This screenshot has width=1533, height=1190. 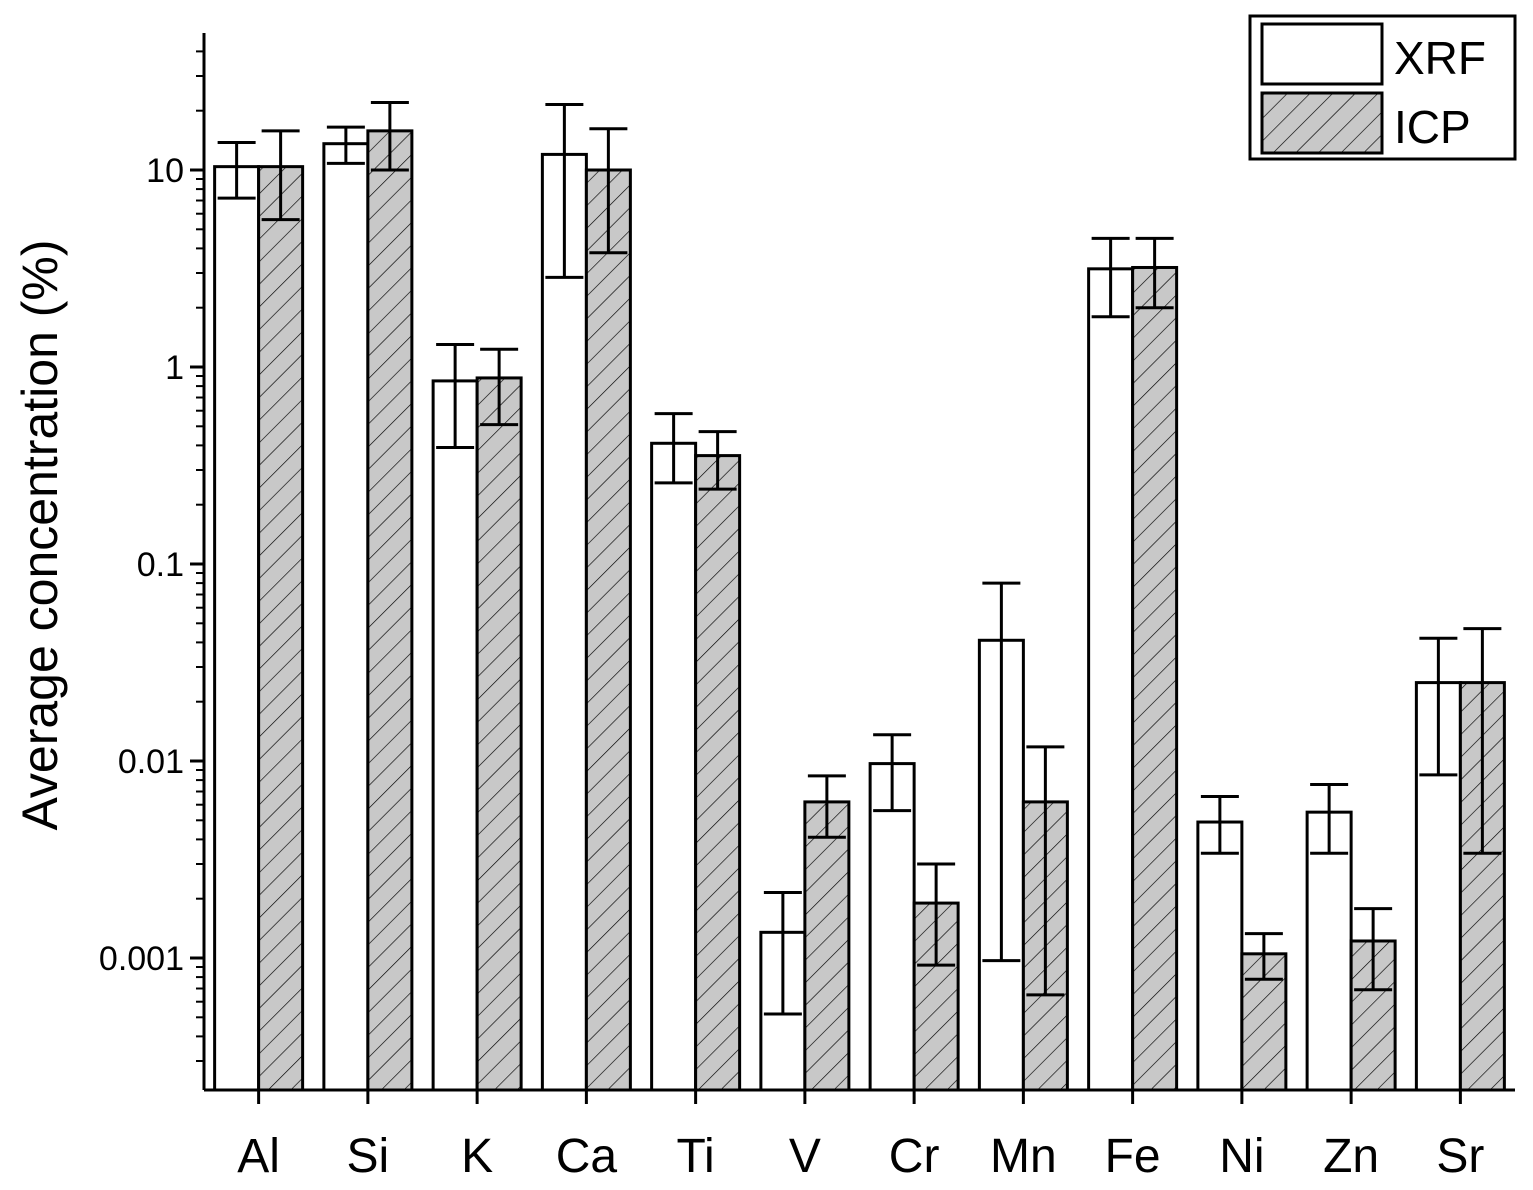 What do you see at coordinates (805, 1156) in the screenshot?
I see `x-tick-label-v: V` at bounding box center [805, 1156].